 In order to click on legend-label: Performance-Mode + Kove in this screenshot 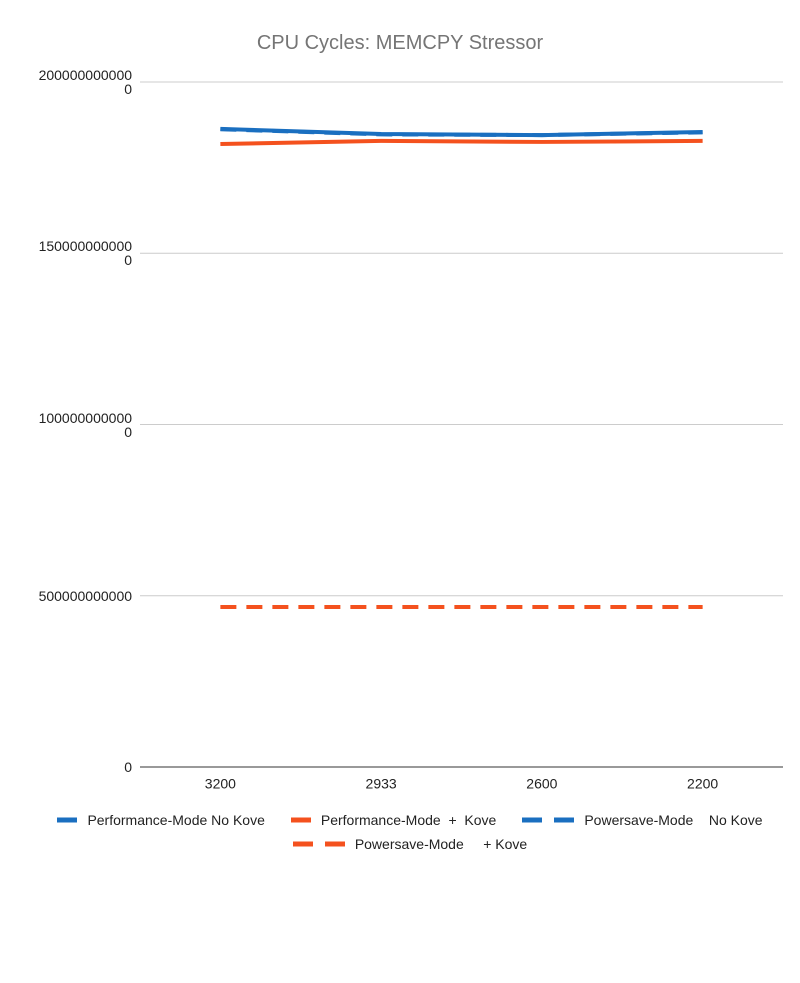, I will do `click(408, 820)`.